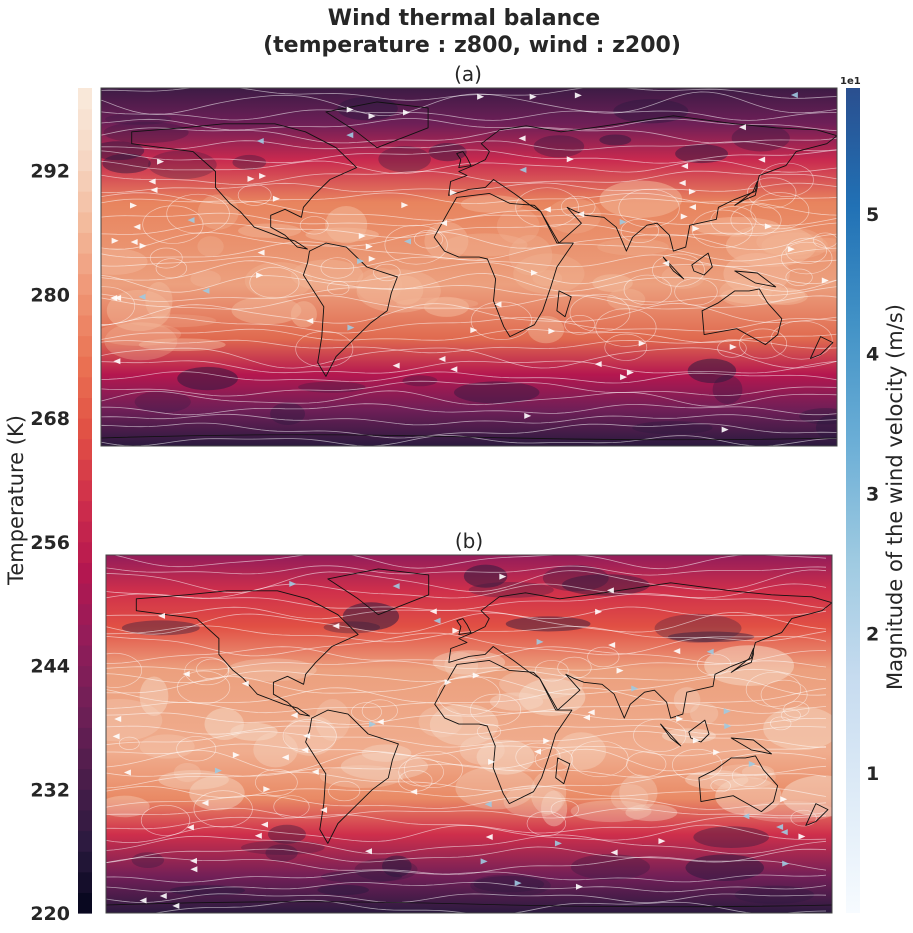 This screenshot has height=933, width=913. What do you see at coordinates (850, 81) in the screenshot?
I see `wind-colorbar-offset: 1e1` at bounding box center [850, 81].